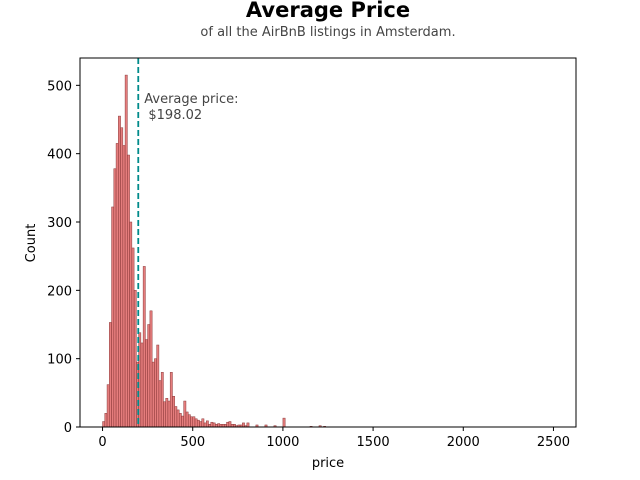 The height and width of the screenshot is (480, 640). What do you see at coordinates (327, 32) in the screenshot?
I see `chart-subtitle: of all the AirBnB listings in Amsterdam.` at bounding box center [327, 32].